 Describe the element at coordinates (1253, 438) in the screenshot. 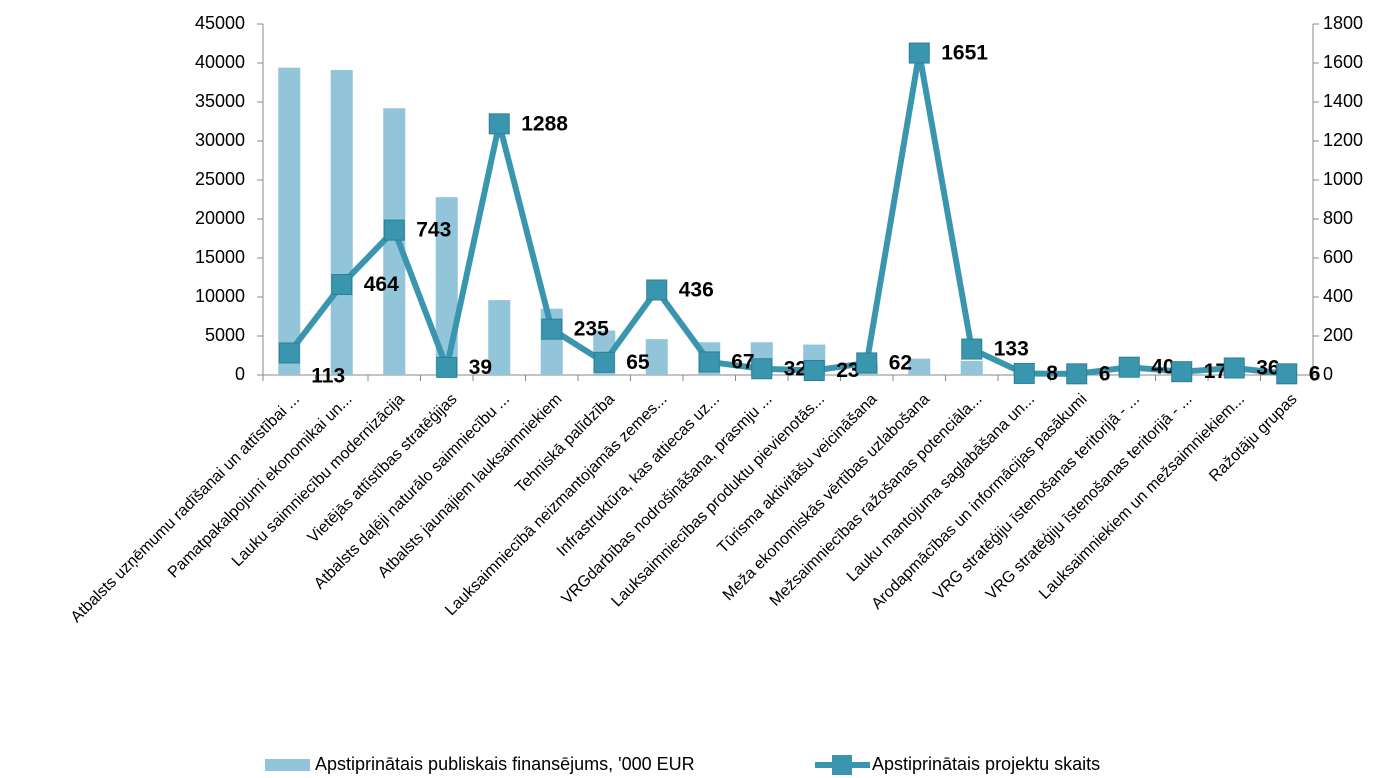

I see `x-tick-label: Ražotāju grupas` at that location.